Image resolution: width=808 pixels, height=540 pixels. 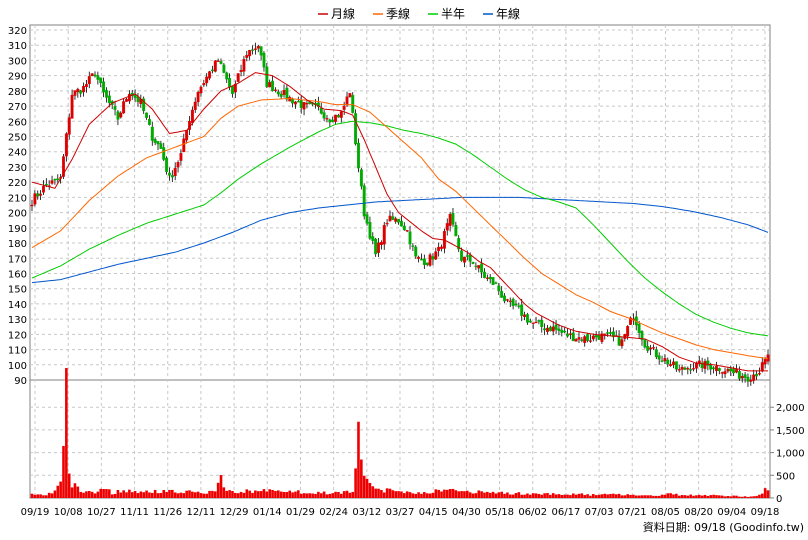 What do you see at coordinates (790, 431) in the screenshot?
I see `volume-tick-1500: 1,500` at bounding box center [790, 431].